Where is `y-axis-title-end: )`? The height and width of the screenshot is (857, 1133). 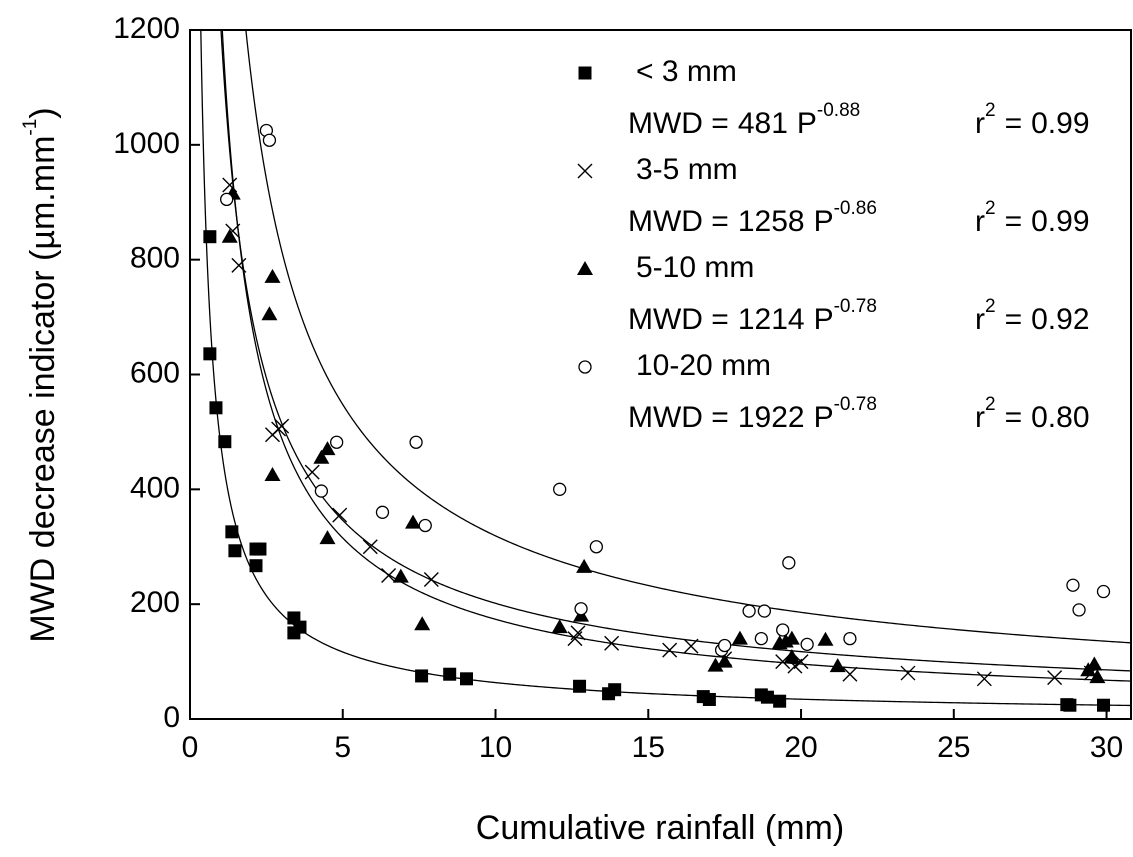 y-axis-title-end: ) is located at coordinates (43, 112).